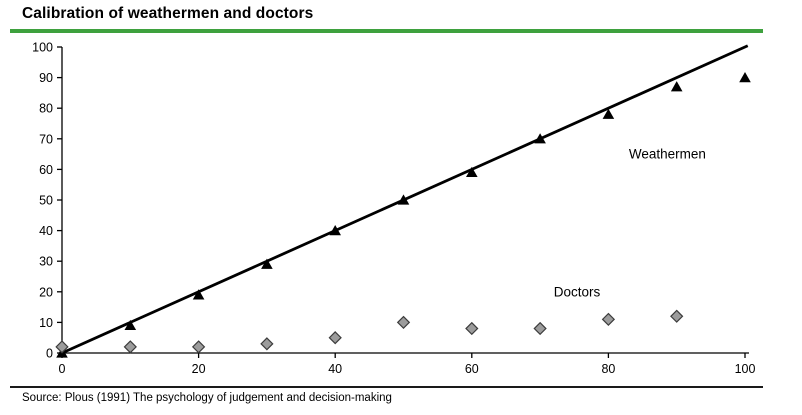 The height and width of the screenshot is (415, 802). What do you see at coordinates (62, 369) in the screenshot?
I see `x-tick-label: 0` at bounding box center [62, 369].